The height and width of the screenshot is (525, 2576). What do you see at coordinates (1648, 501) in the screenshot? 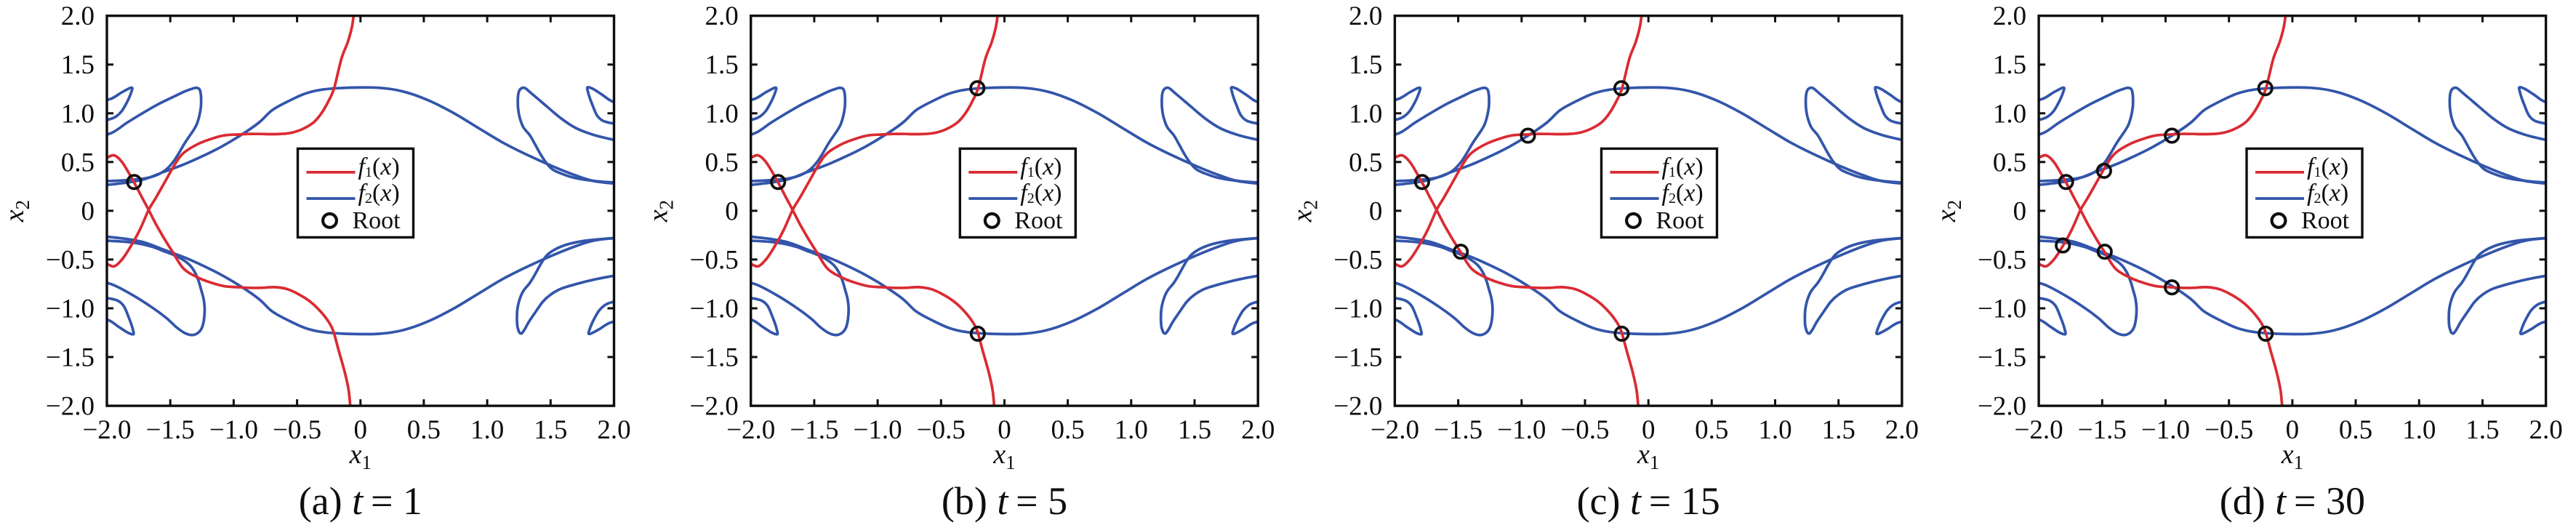
I see `svg-text: (c) t = 15` at bounding box center [1648, 501].